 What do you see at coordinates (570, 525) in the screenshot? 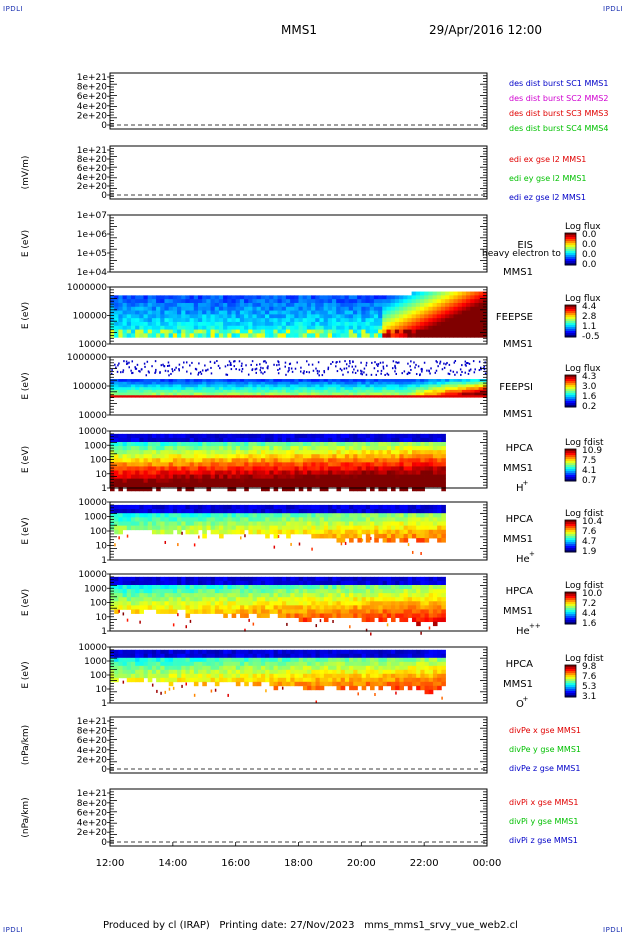
I see `hpca-he-colorbar-swatch` at bounding box center [570, 525].